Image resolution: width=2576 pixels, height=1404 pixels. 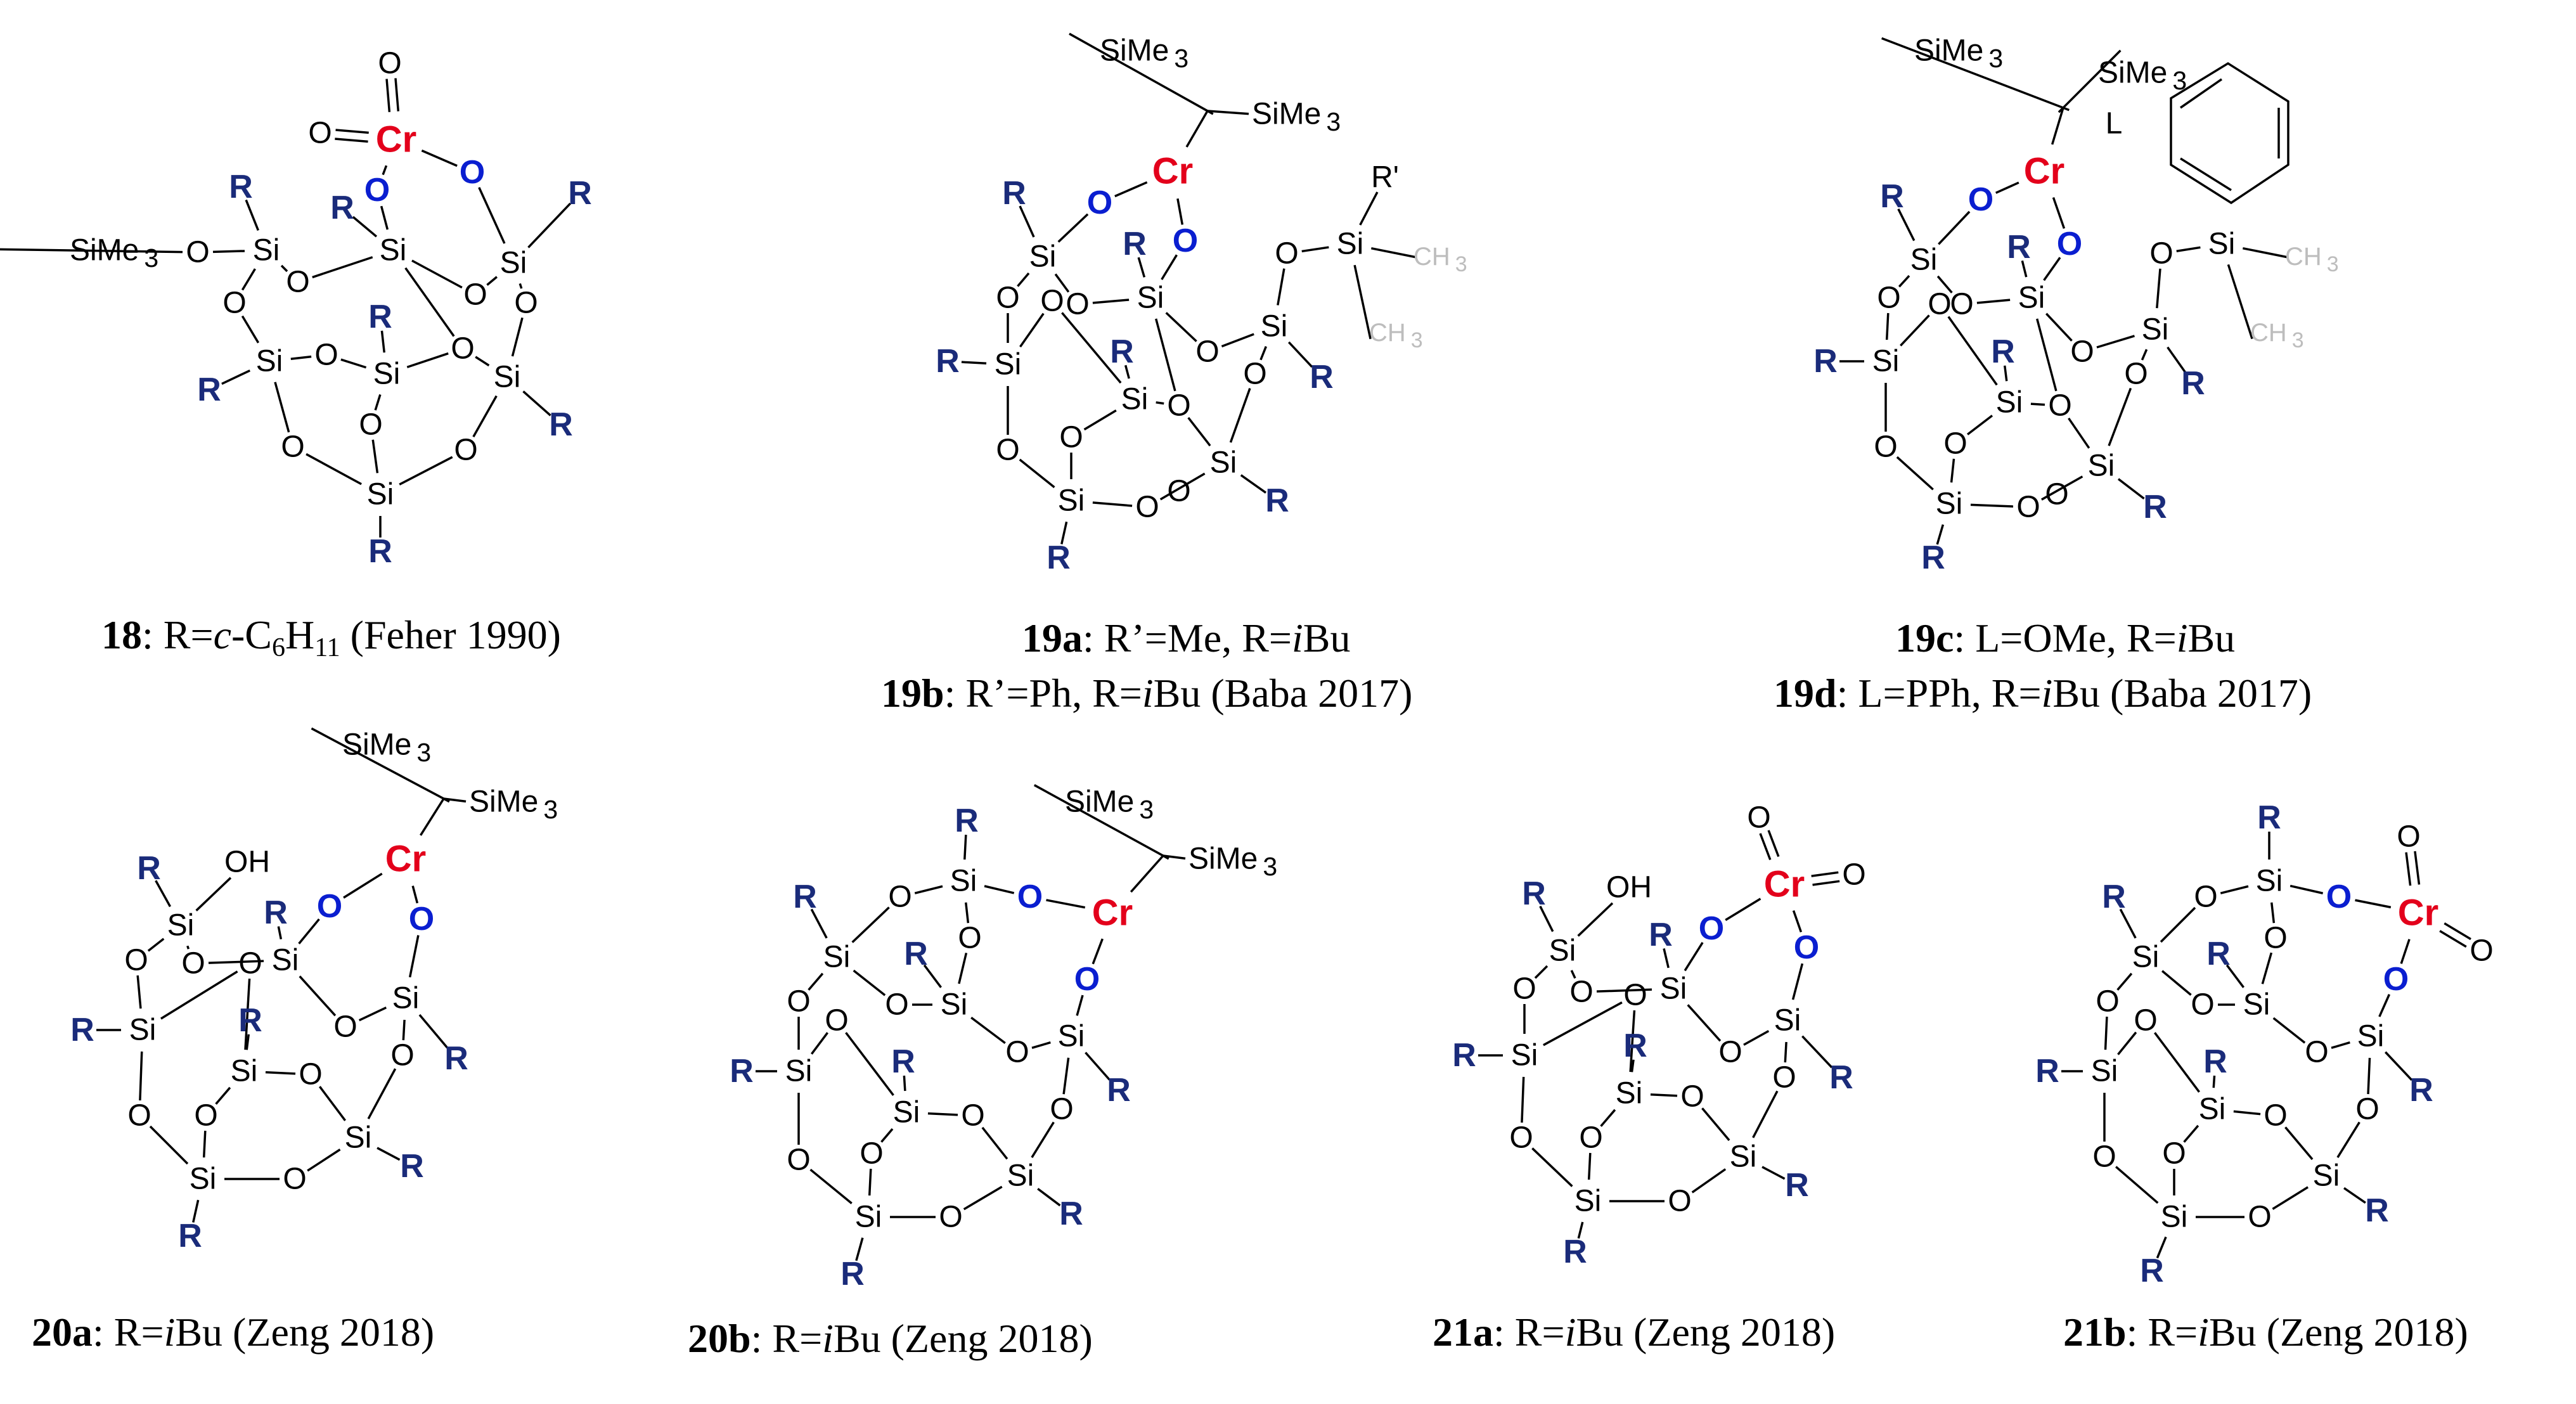 What do you see at coordinates (2211, 637) in the screenshot?
I see `caption-text: Bu` at bounding box center [2211, 637].